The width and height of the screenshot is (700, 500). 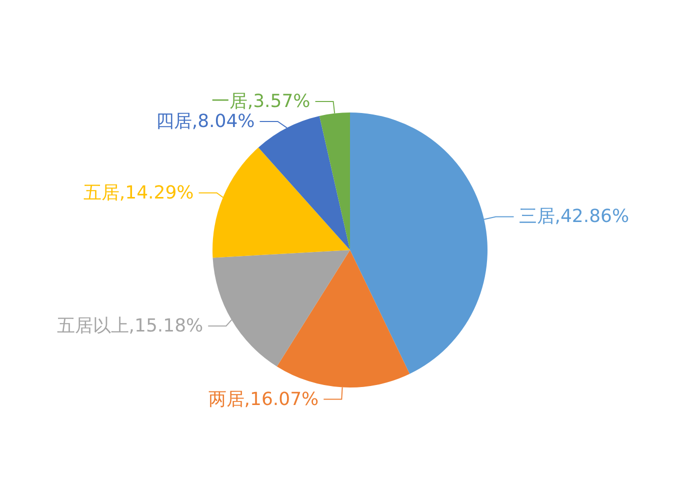 What do you see at coordinates (574, 217) in the screenshot?
I see `slice-label: 三居,42.86%` at bounding box center [574, 217].